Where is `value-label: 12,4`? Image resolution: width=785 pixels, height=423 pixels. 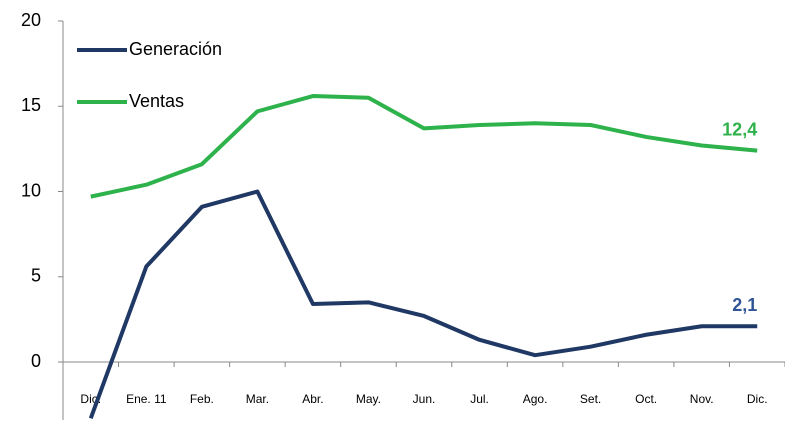 value-label: 12,4 is located at coordinates (739, 129).